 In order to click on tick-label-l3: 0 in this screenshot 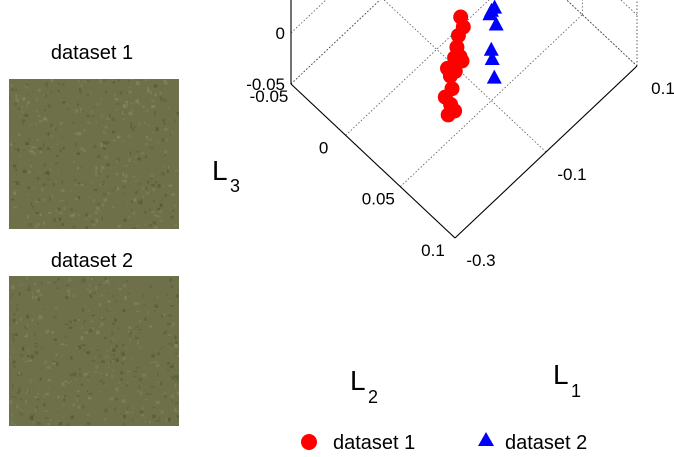, I will do `click(280, 33)`.